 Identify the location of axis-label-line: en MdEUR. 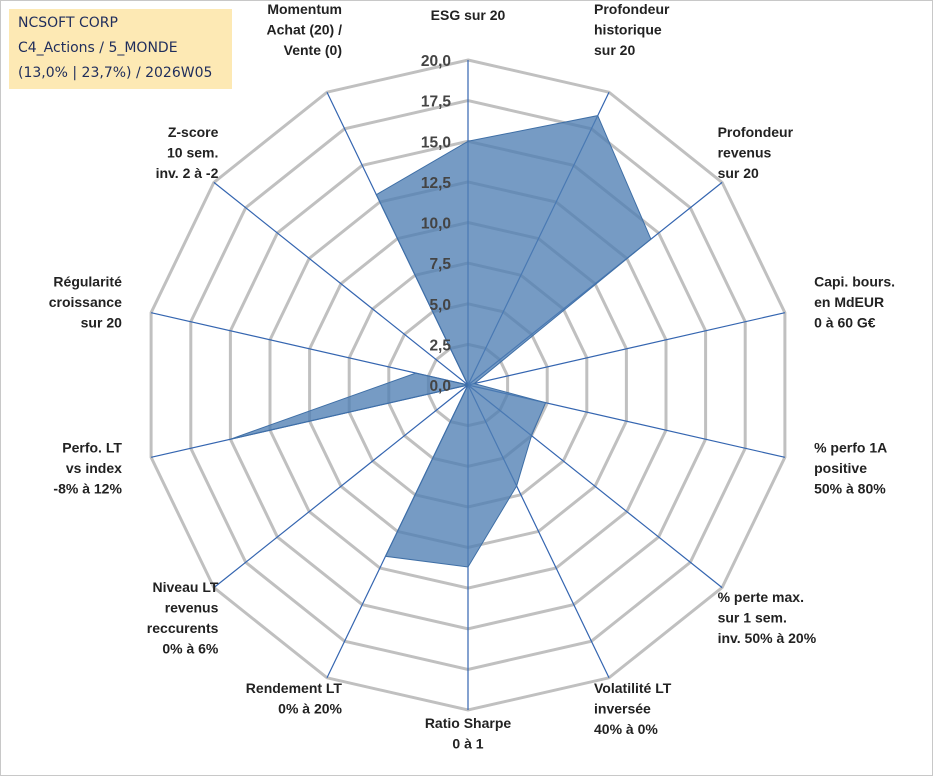
(849, 302).